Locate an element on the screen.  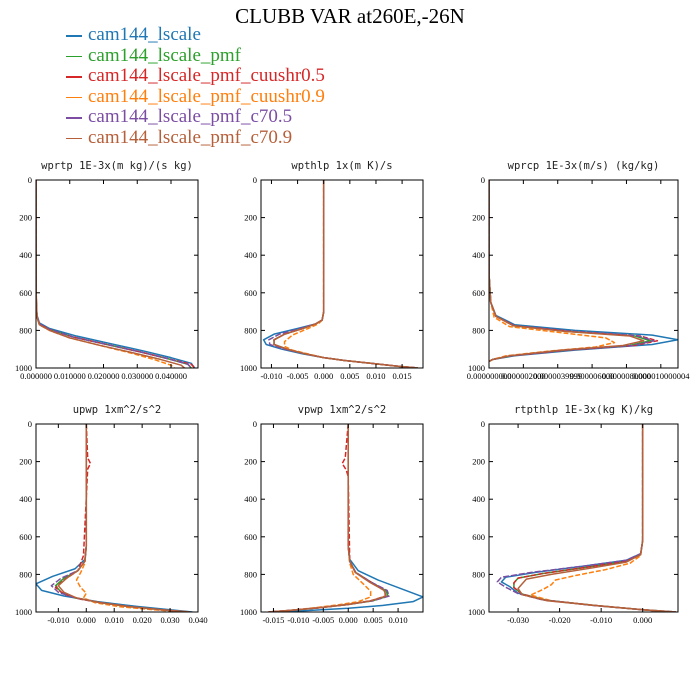
x-tick-label: 0.0000039999 is located at coordinates (557, 376).